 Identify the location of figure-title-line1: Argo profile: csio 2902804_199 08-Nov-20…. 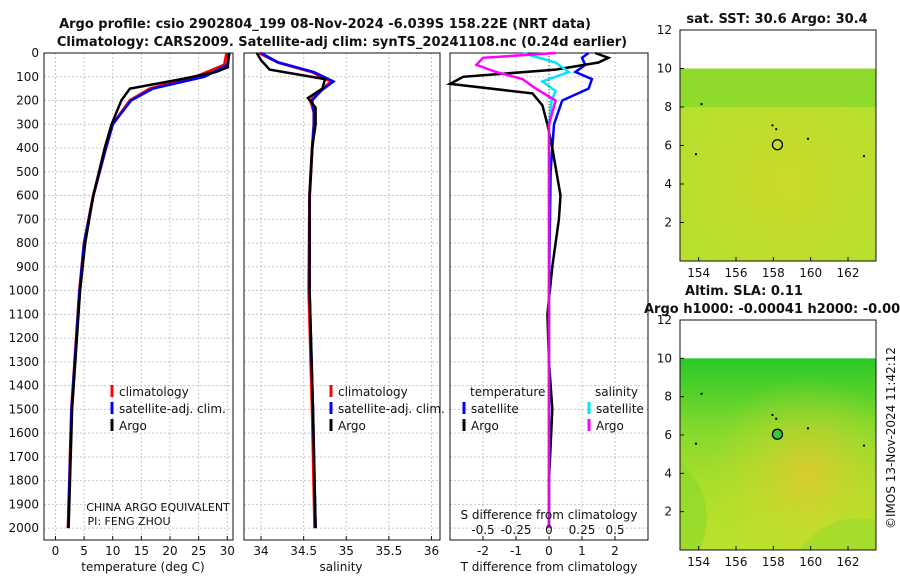
(325, 24).